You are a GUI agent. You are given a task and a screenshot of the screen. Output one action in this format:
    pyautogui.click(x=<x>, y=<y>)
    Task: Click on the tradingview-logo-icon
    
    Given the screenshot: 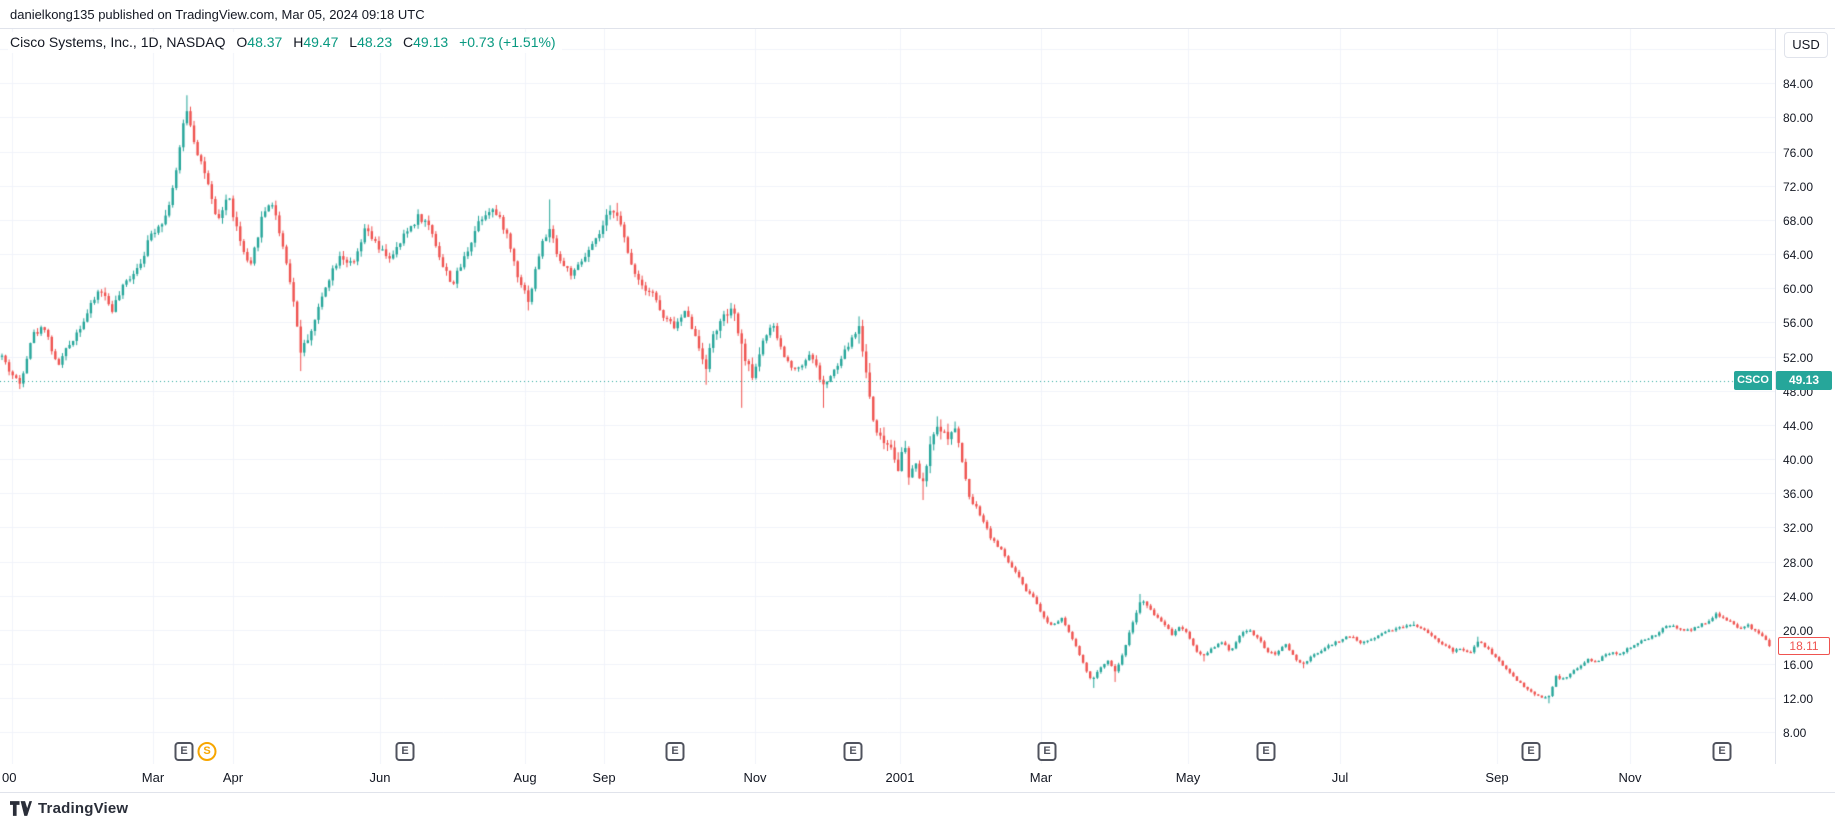 What is the action you would take?
    pyautogui.click(x=21, y=808)
    